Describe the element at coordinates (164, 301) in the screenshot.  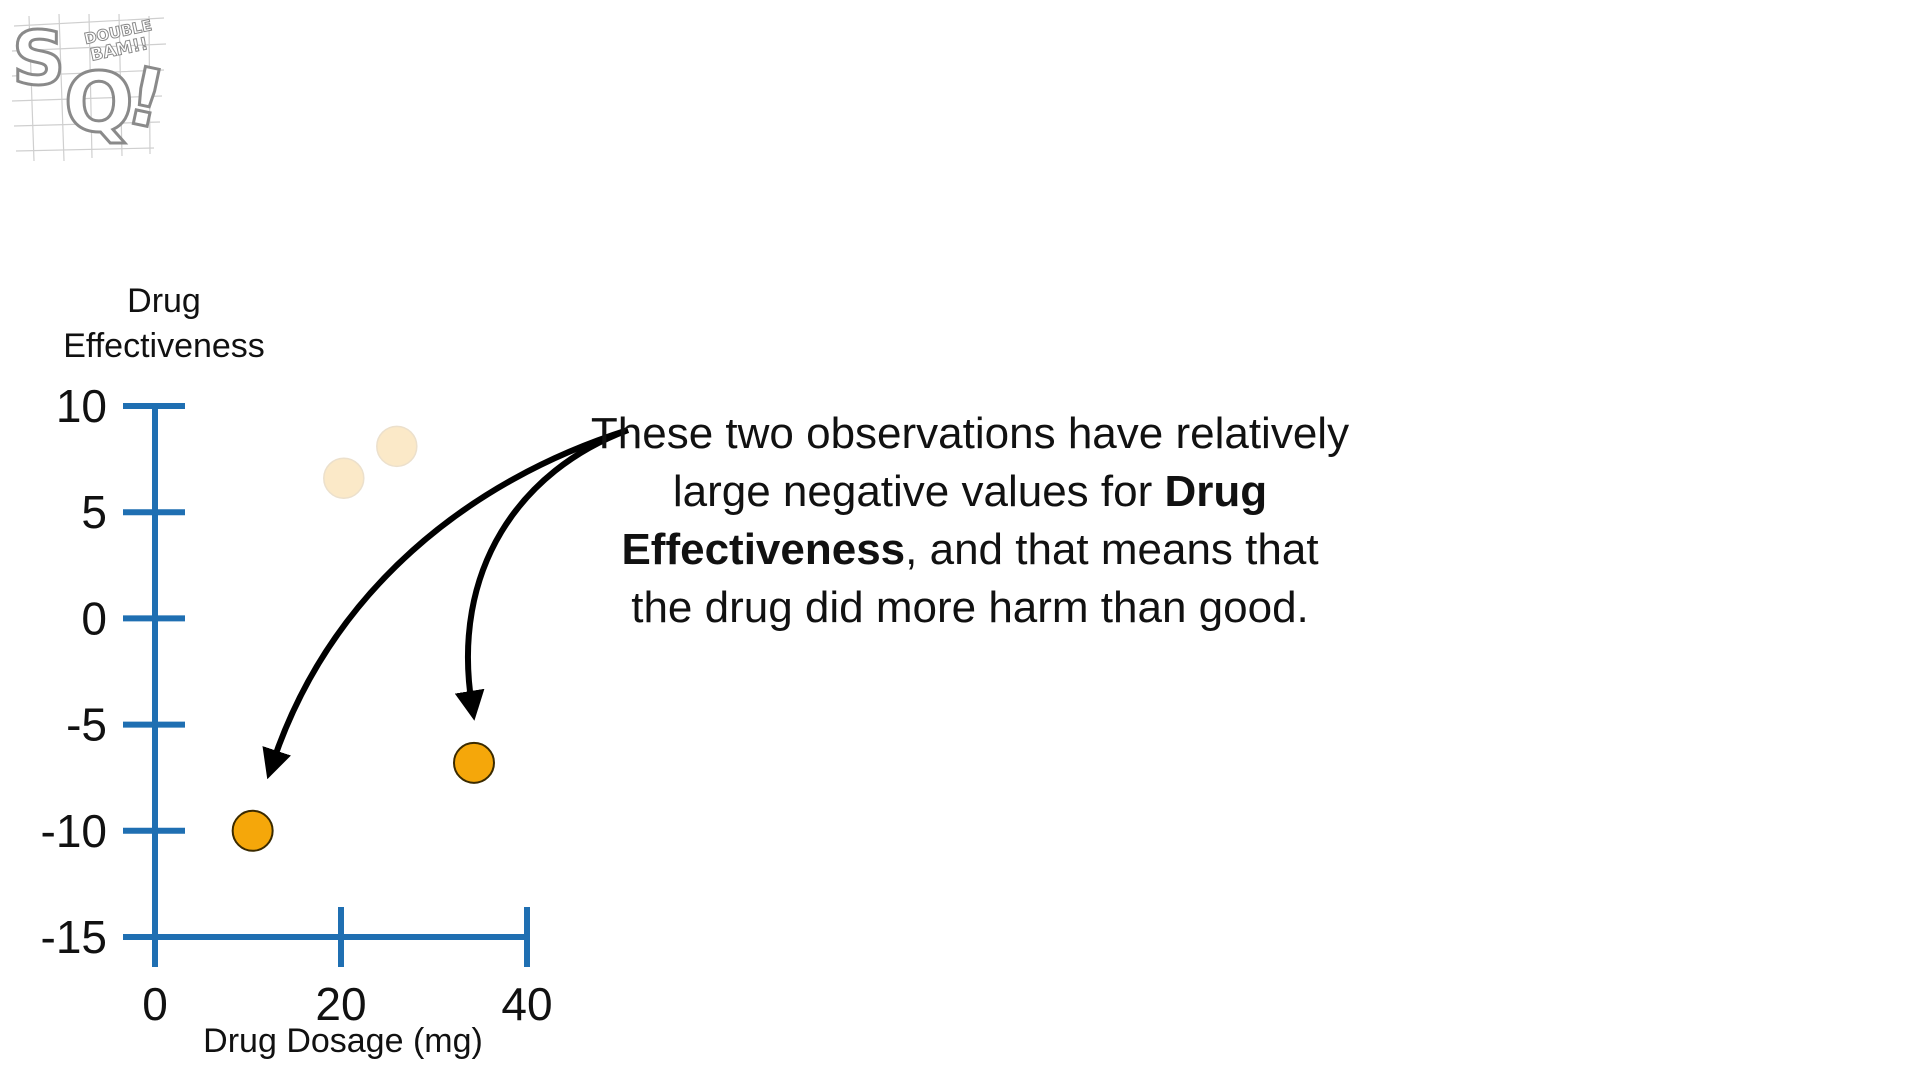
I see `y-axis-title-line1: Drug` at that location.